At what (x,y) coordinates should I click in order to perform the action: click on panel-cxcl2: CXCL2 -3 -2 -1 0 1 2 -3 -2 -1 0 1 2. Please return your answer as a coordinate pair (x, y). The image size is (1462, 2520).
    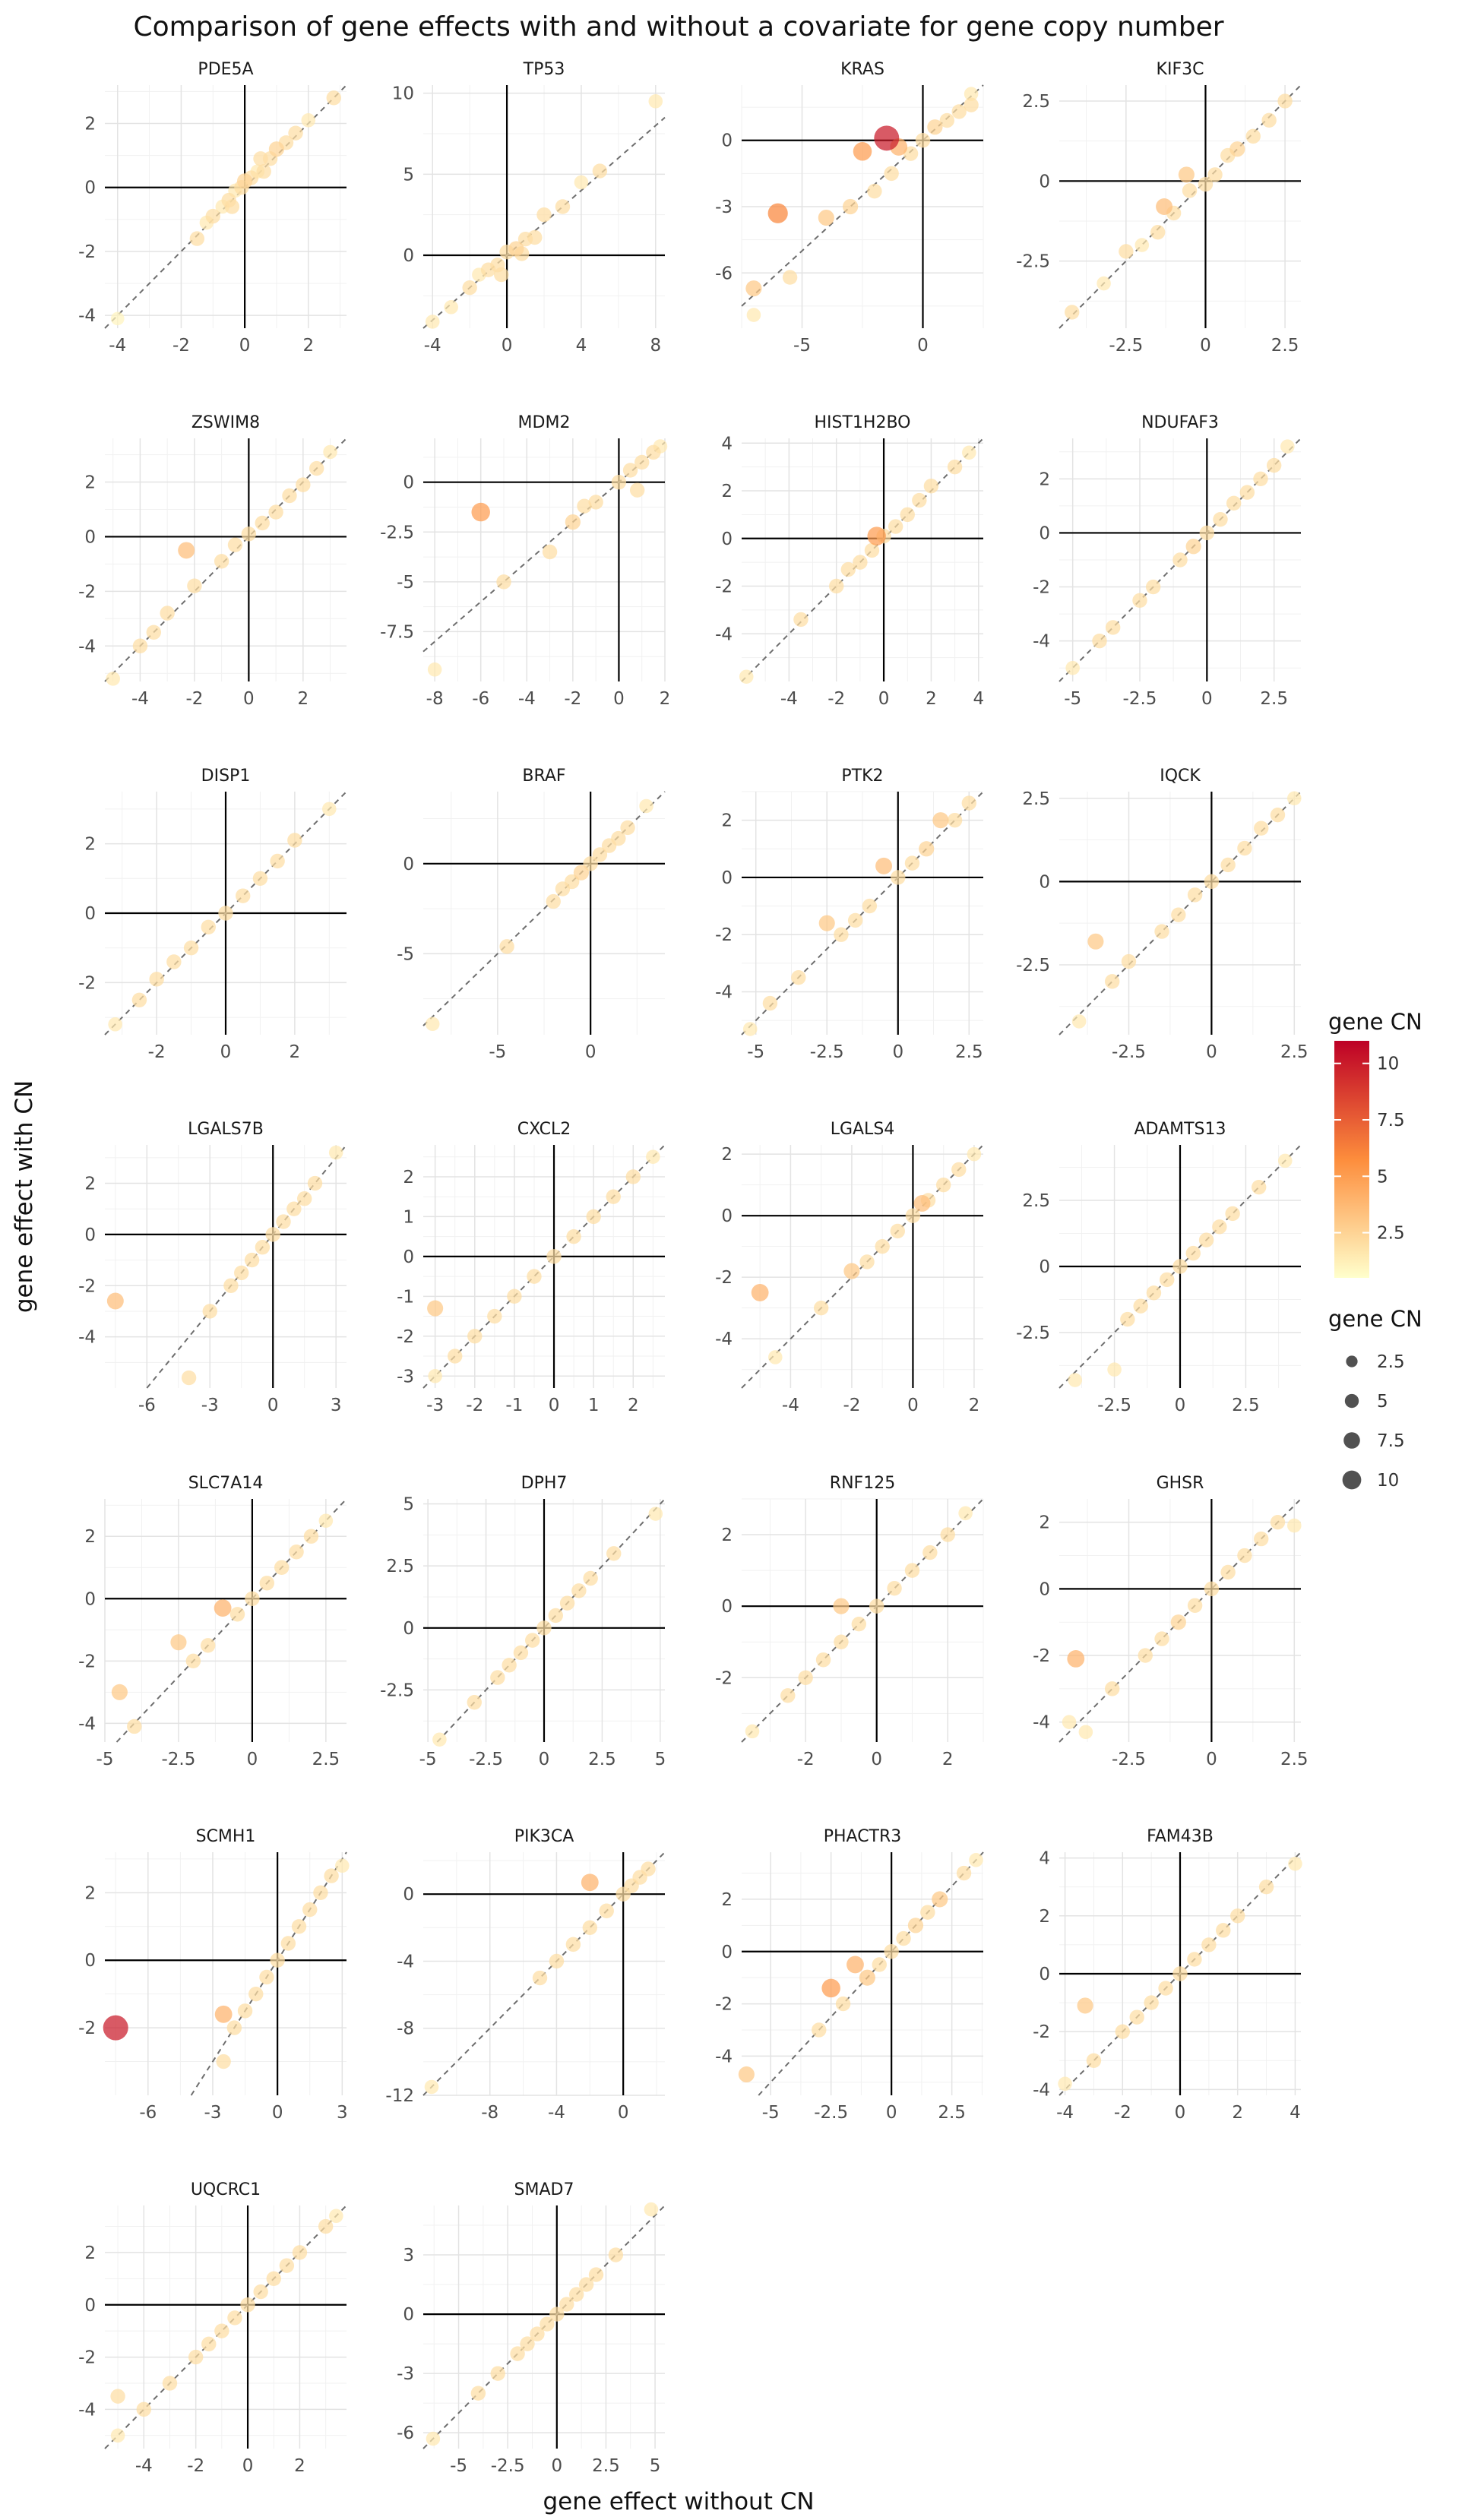
    Looking at the image, I should click on (531, 1267).